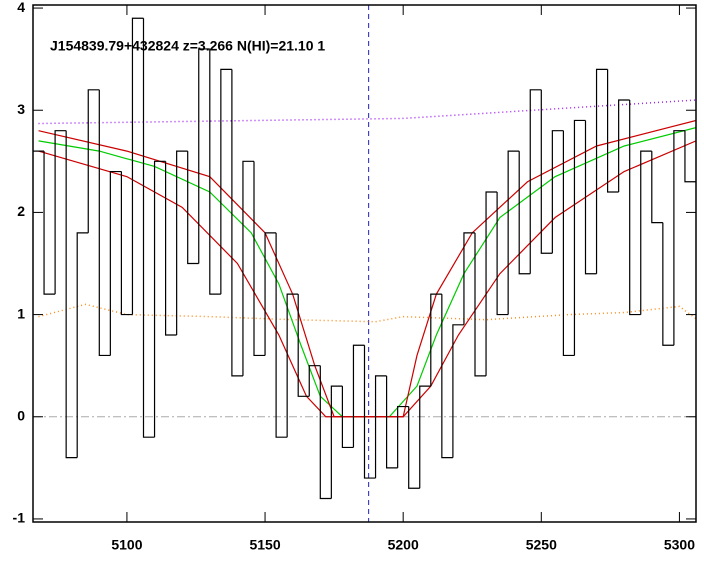  I want to click on x-tick-label: 5150, so click(264, 545).